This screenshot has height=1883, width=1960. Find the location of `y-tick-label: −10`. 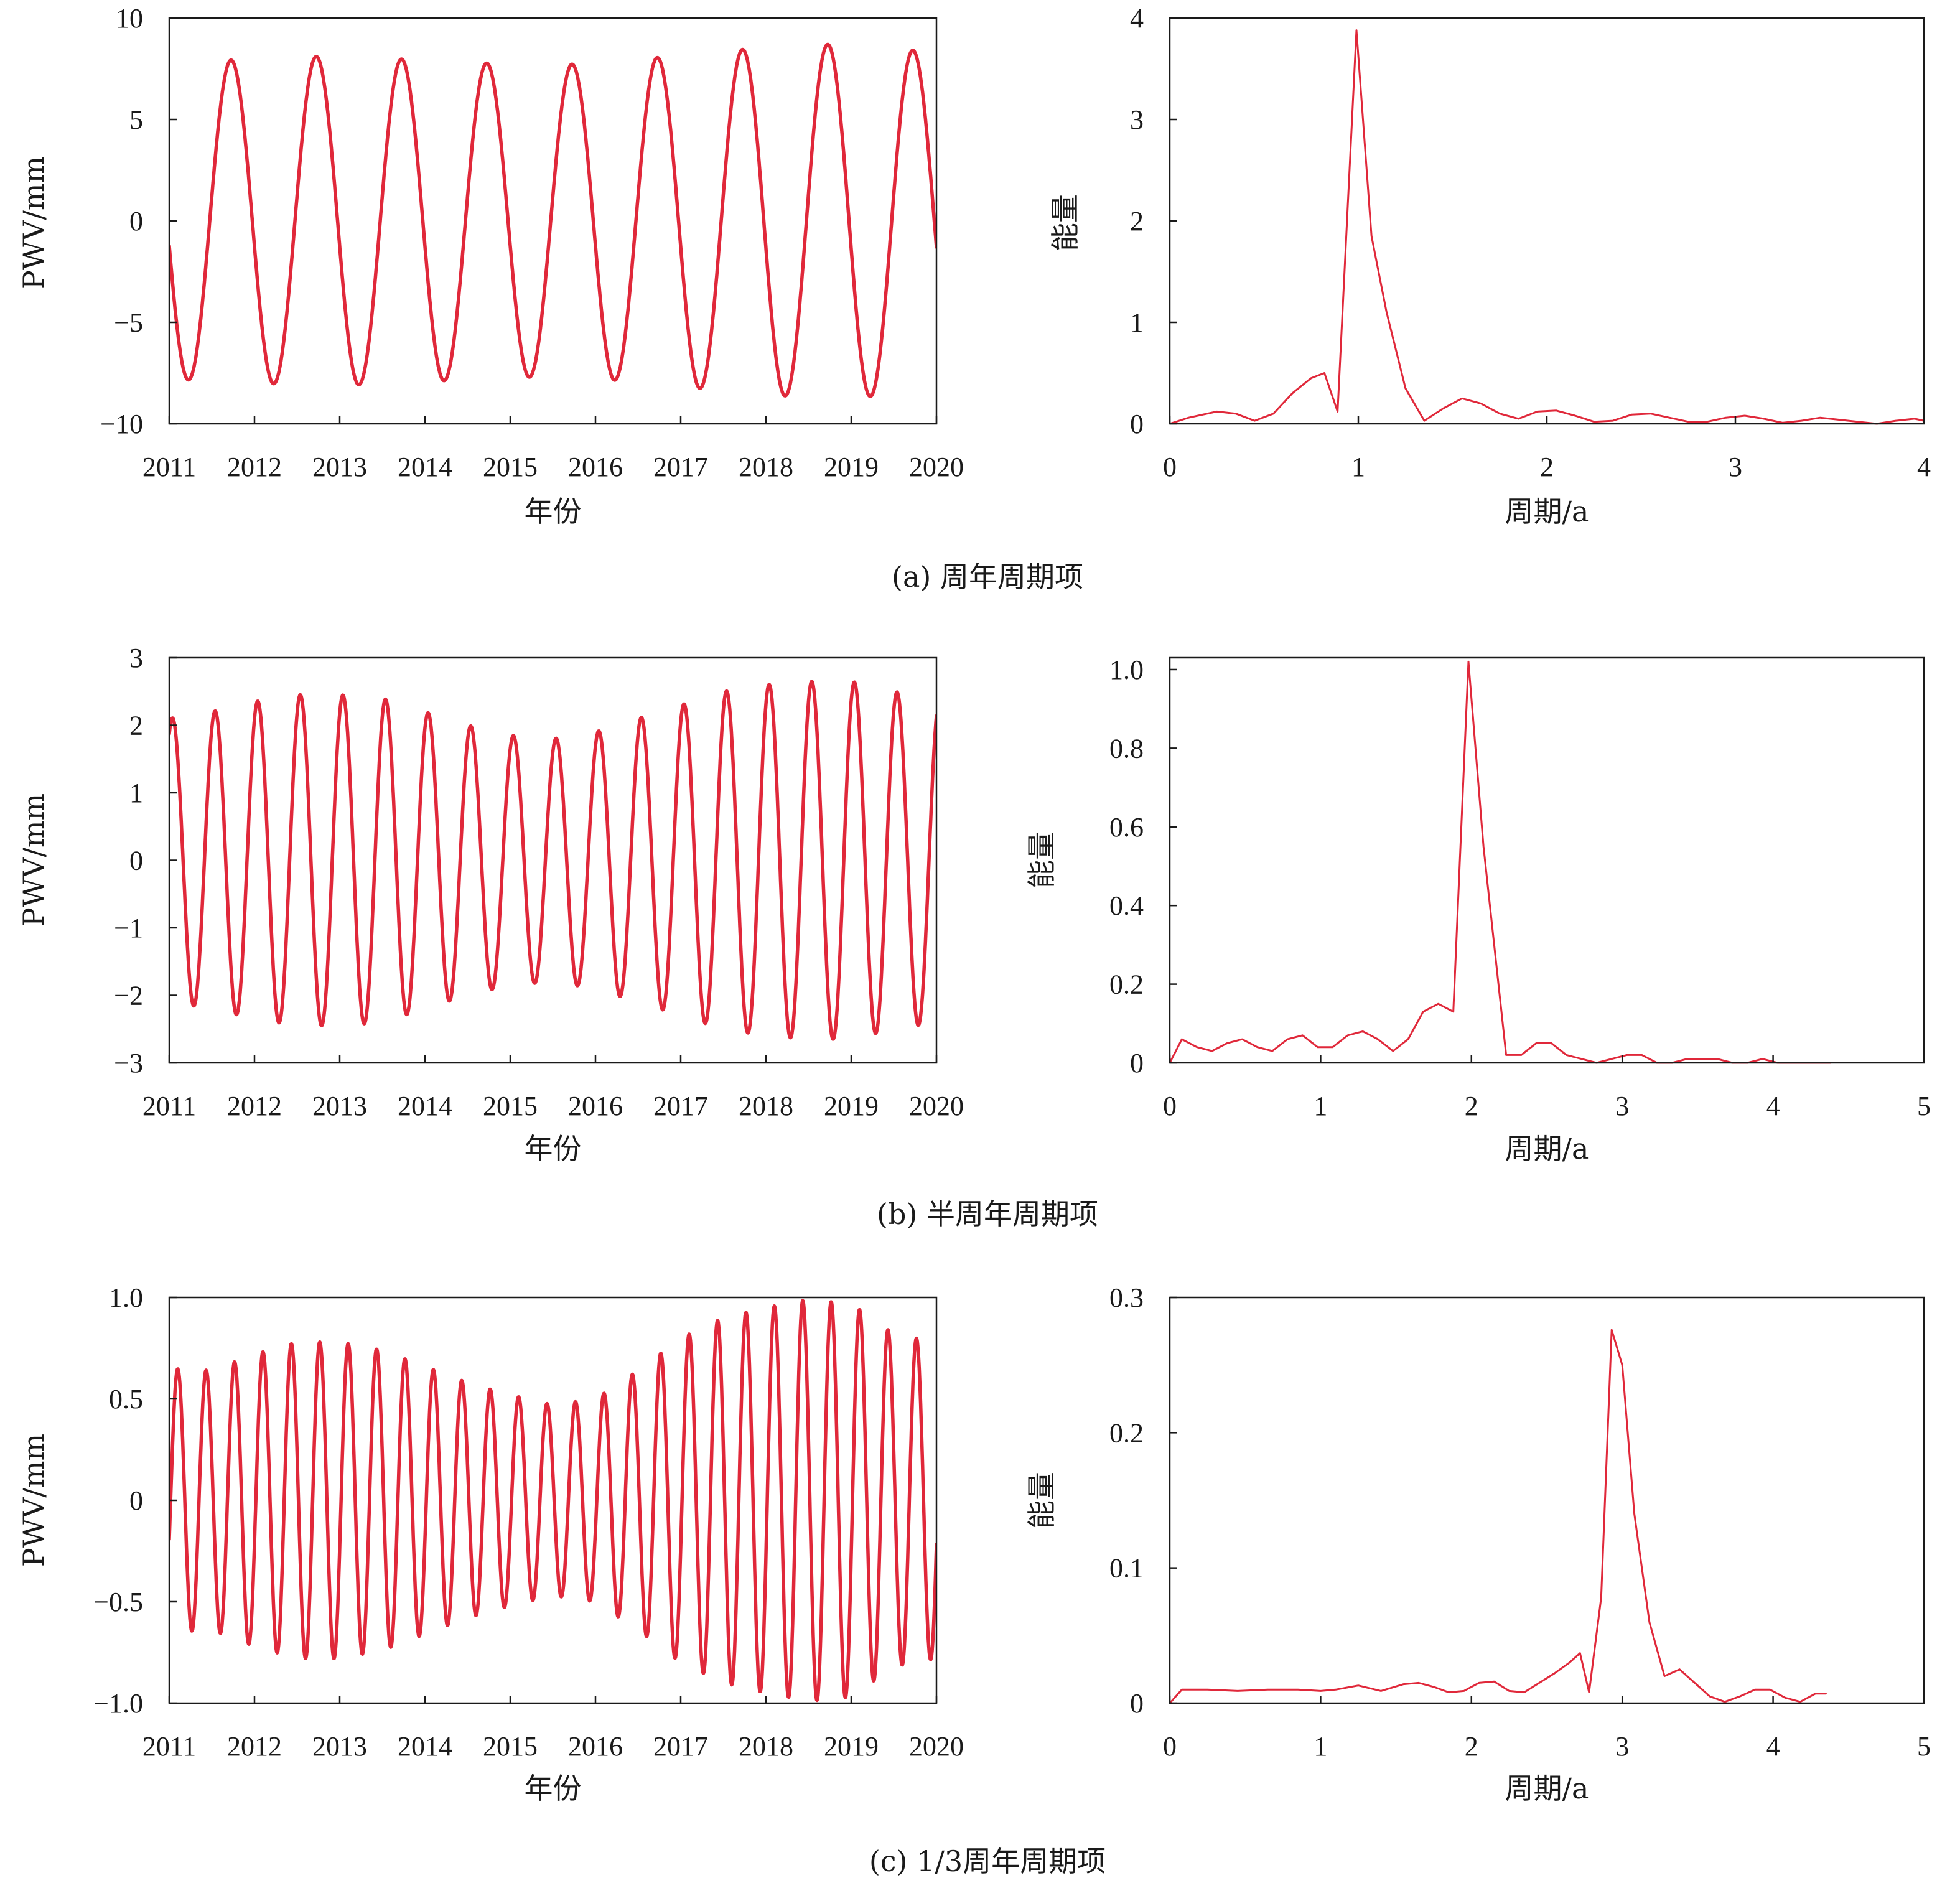

y-tick-label: −10 is located at coordinates (121, 424).